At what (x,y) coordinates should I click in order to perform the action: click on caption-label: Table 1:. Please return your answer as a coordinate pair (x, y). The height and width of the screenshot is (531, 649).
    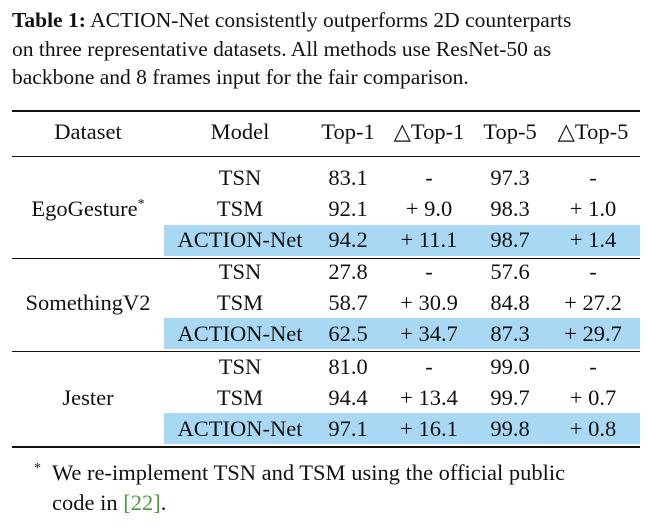
    Looking at the image, I should click on (49, 20).